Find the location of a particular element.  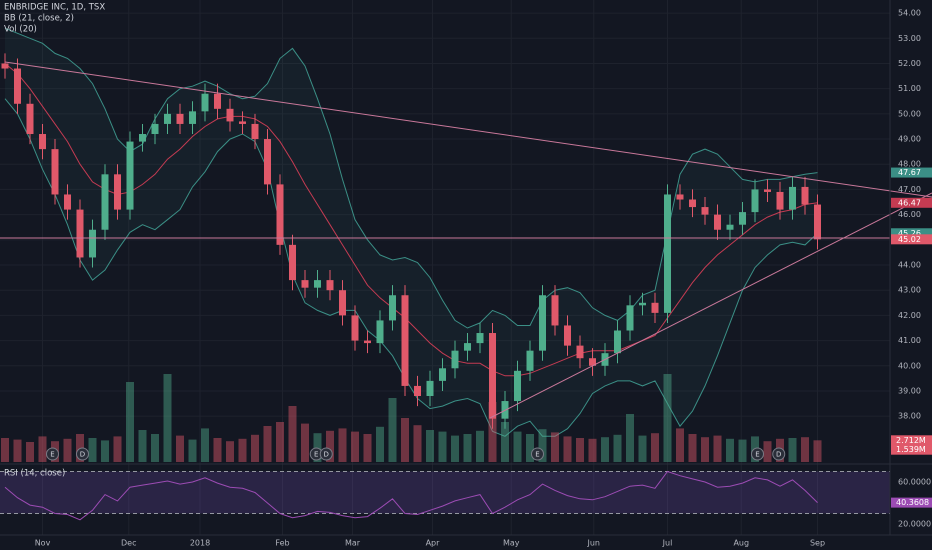

y-tick-label: 42.00 is located at coordinates (909, 315).